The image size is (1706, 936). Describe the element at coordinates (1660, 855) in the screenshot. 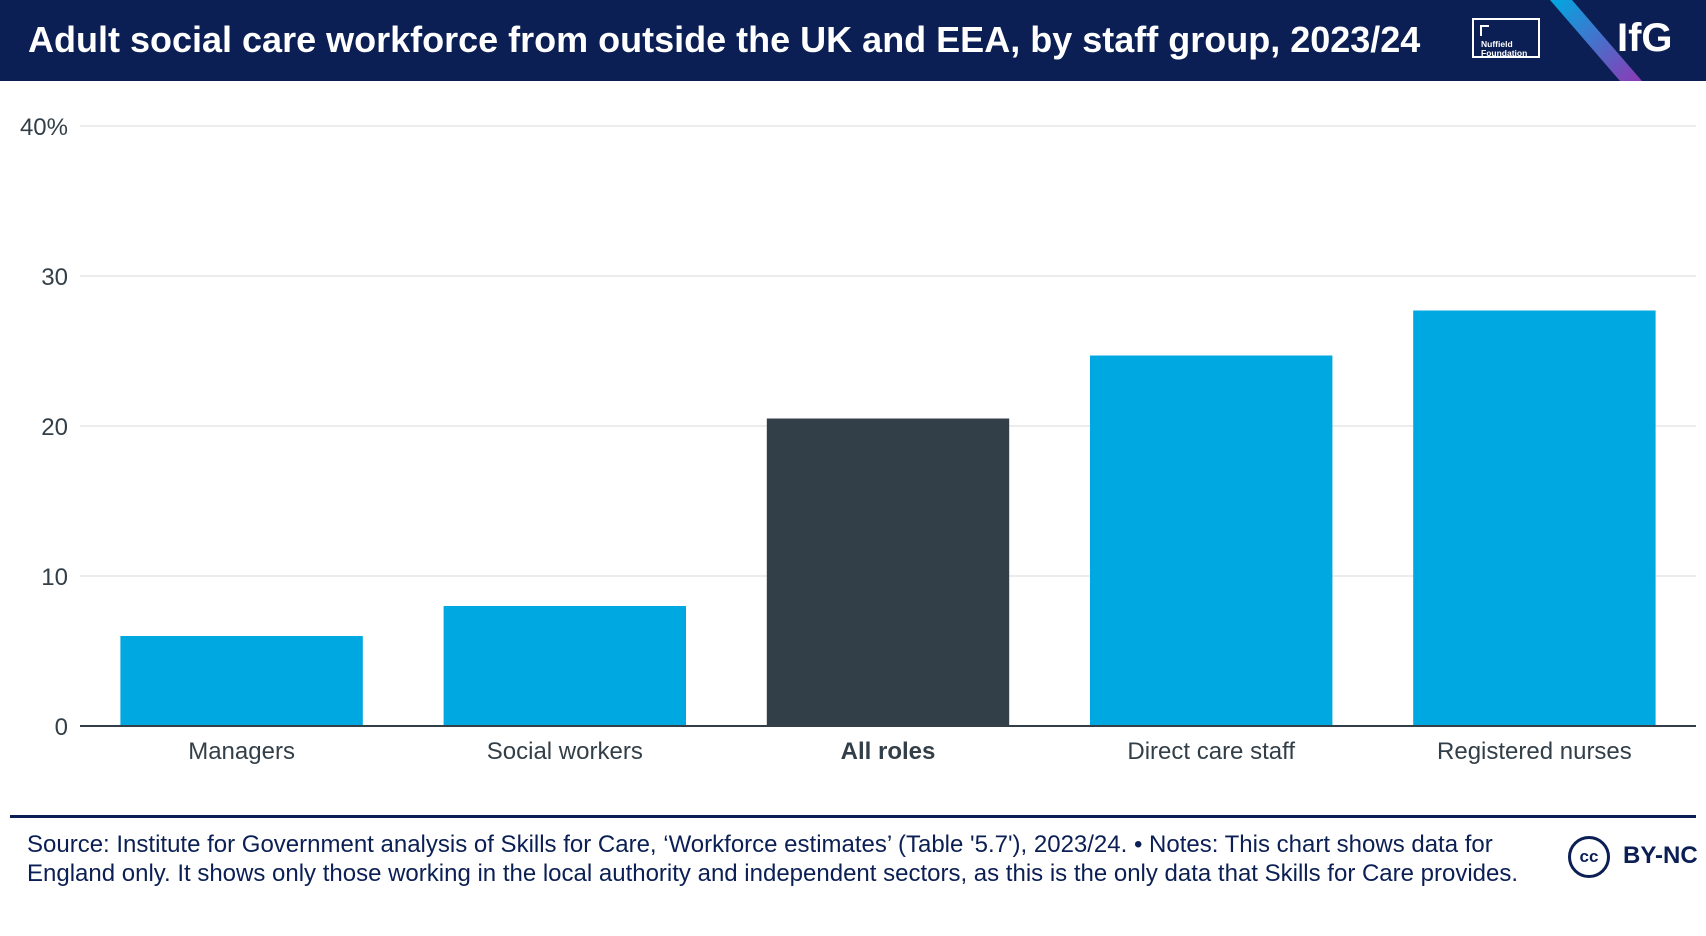

I see `license-label: BY-NC` at that location.